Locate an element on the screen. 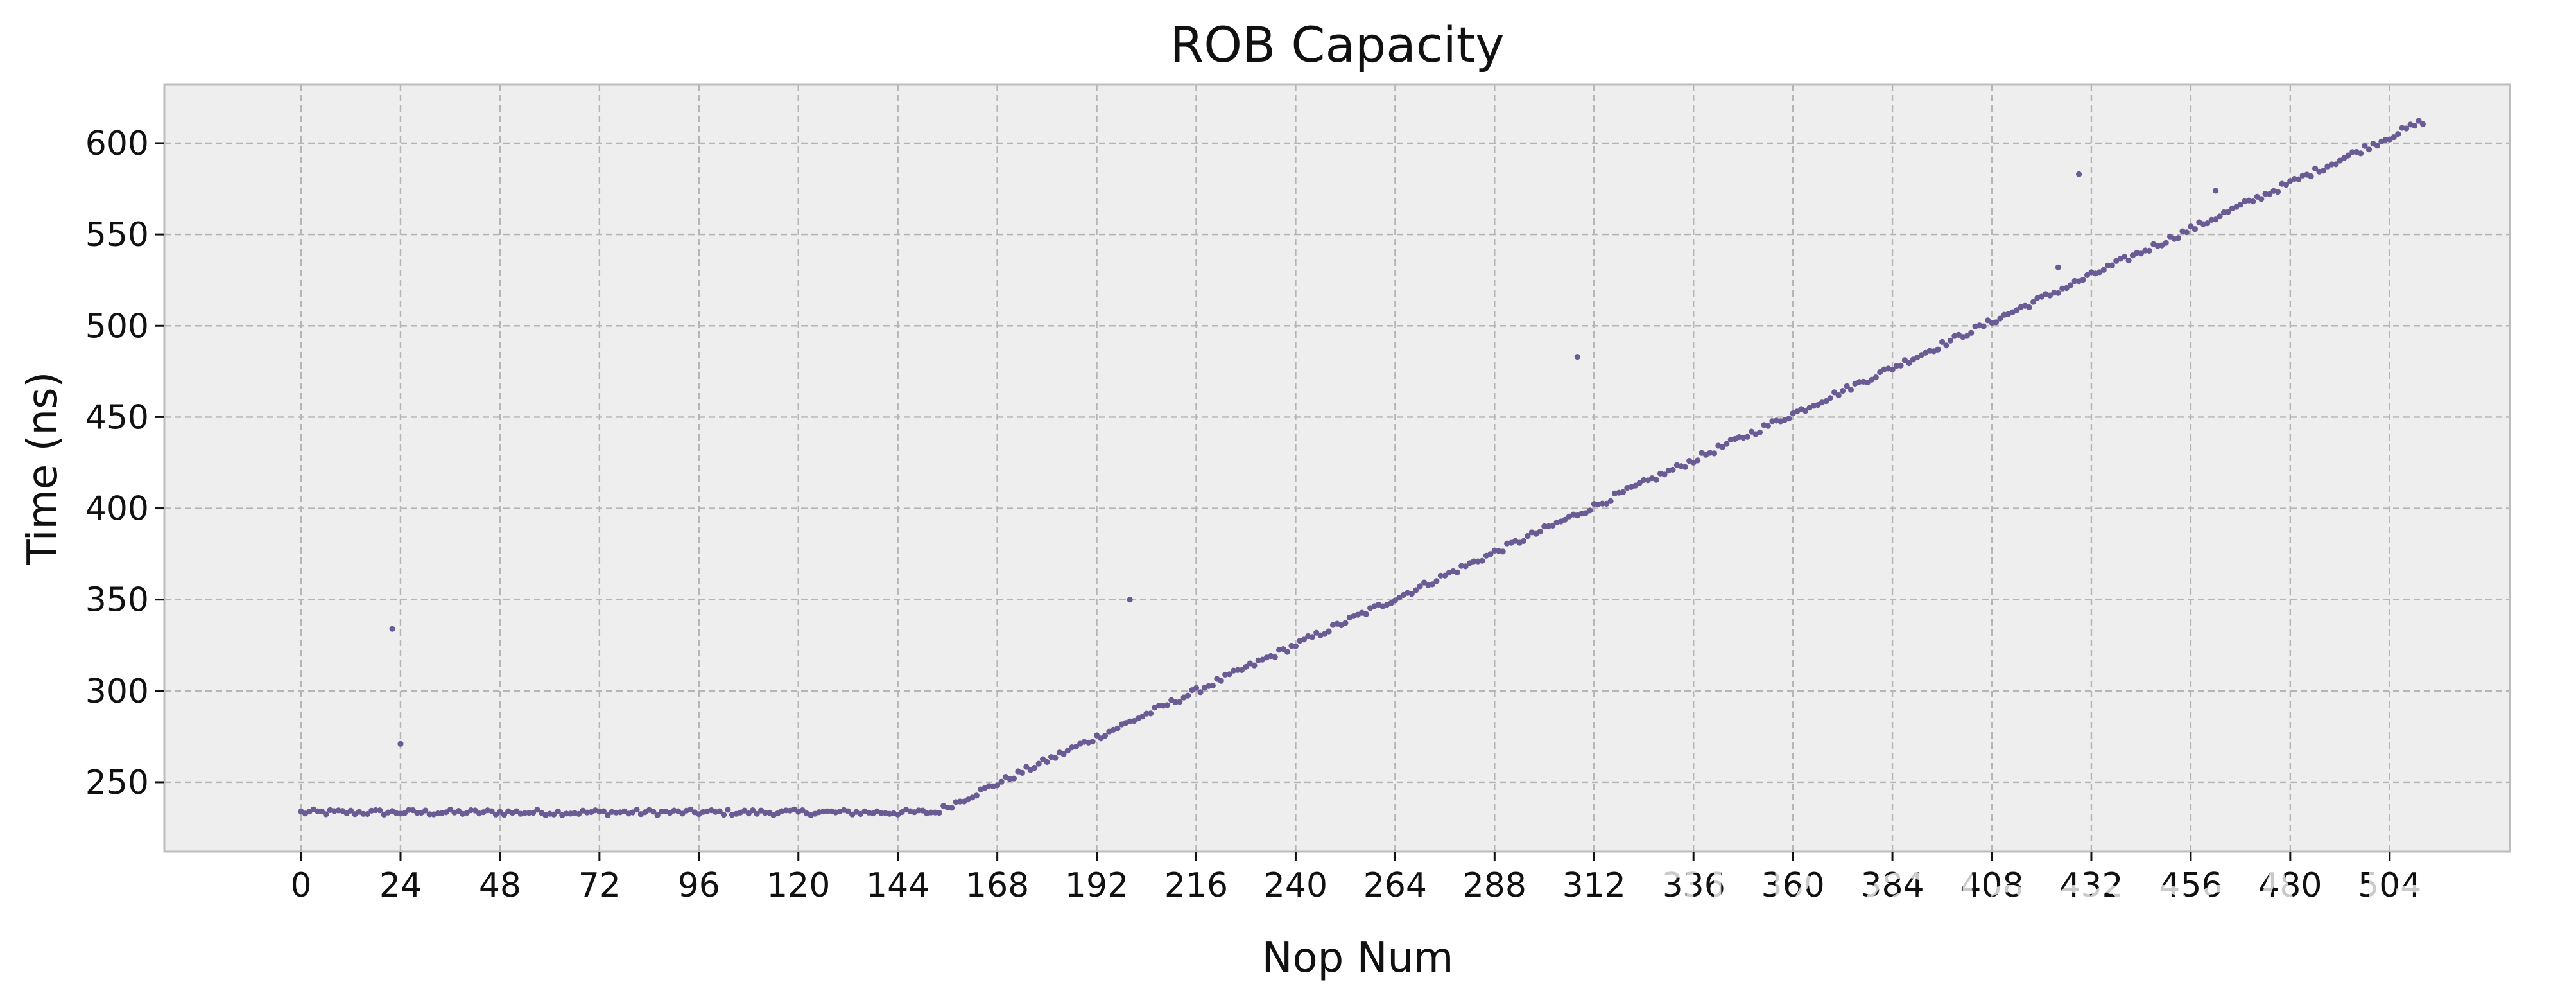 This screenshot has height=1007, width=2576. y-axis-ticks: 250 300 350 400 450 500 550 600 is located at coordinates (125, 463).